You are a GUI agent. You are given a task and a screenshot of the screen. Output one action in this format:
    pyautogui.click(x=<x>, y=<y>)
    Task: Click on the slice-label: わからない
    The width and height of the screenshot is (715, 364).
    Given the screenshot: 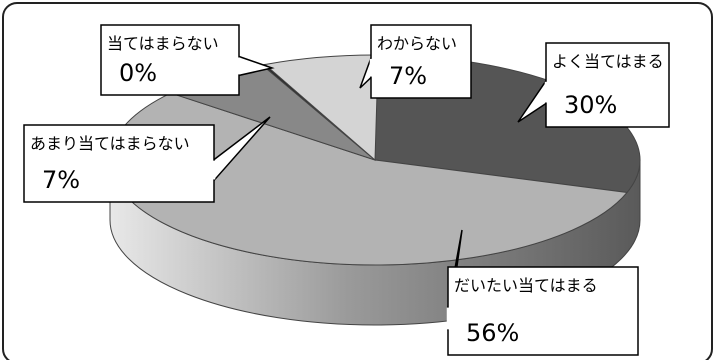 What is the action you would take?
    pyautogui.click(x=417, y=43)
    